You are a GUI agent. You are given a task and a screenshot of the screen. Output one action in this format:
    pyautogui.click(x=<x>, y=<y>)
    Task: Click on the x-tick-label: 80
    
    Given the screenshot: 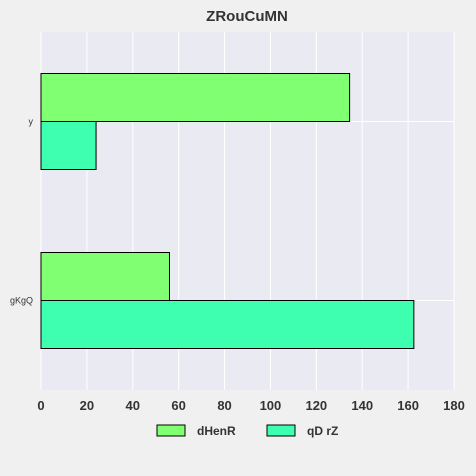 What is the action you would take?
    pyautogui.click(x=224, y=405)
    